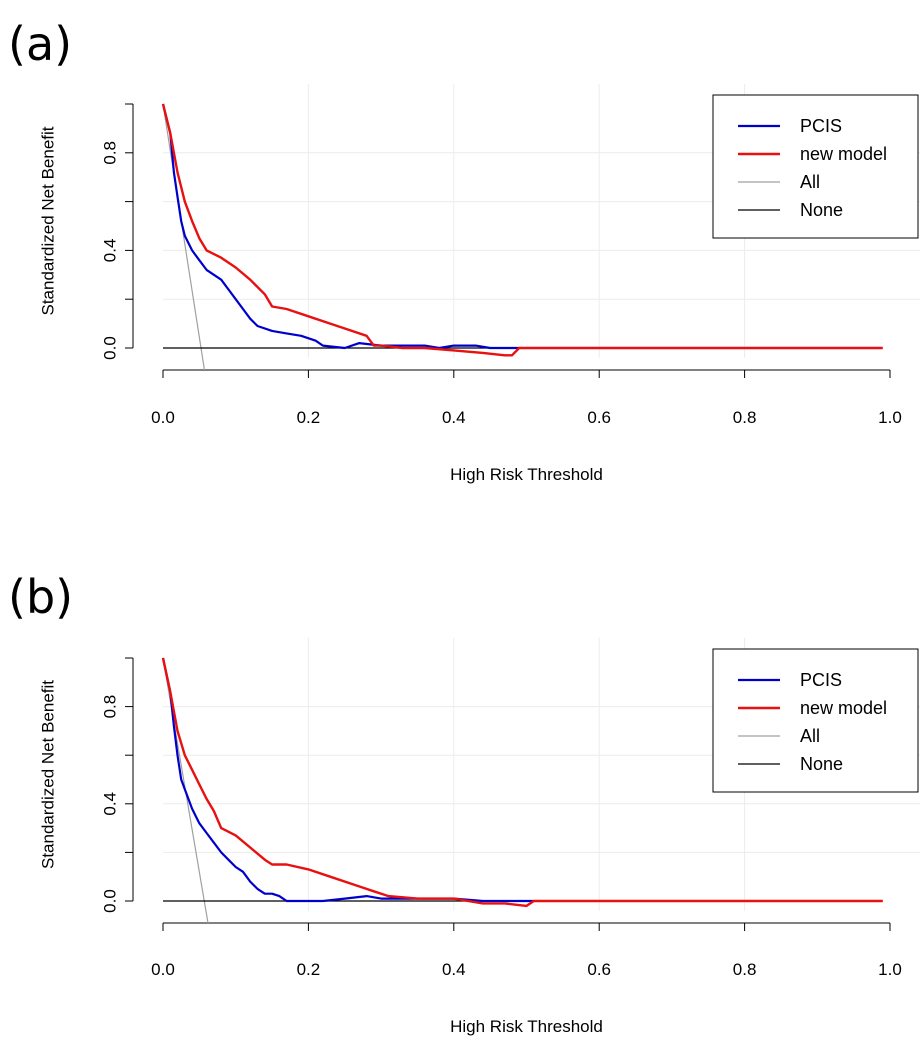 The image size is (920, 1039). Describe the element at coordinates (184, 236) in the screenshot. I see `series-line-all` at that location.